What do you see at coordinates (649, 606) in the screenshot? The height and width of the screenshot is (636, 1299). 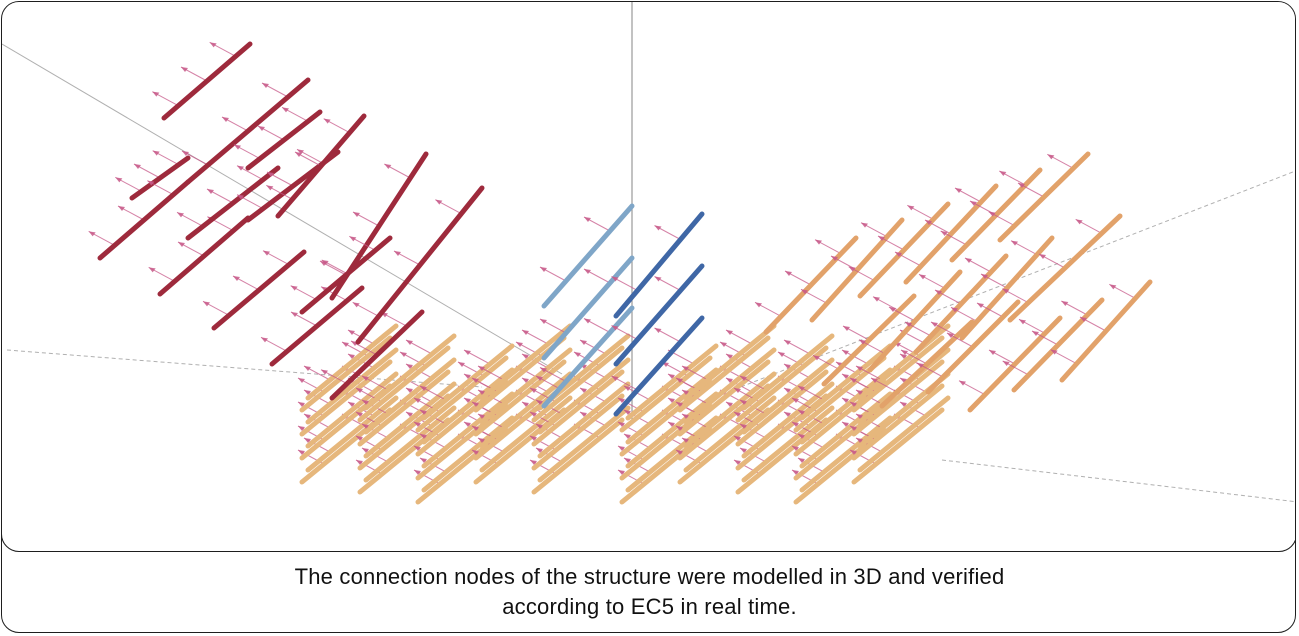 I see `caption-line-2: according to EC5 in real time.` at bounding box center [649, 606].